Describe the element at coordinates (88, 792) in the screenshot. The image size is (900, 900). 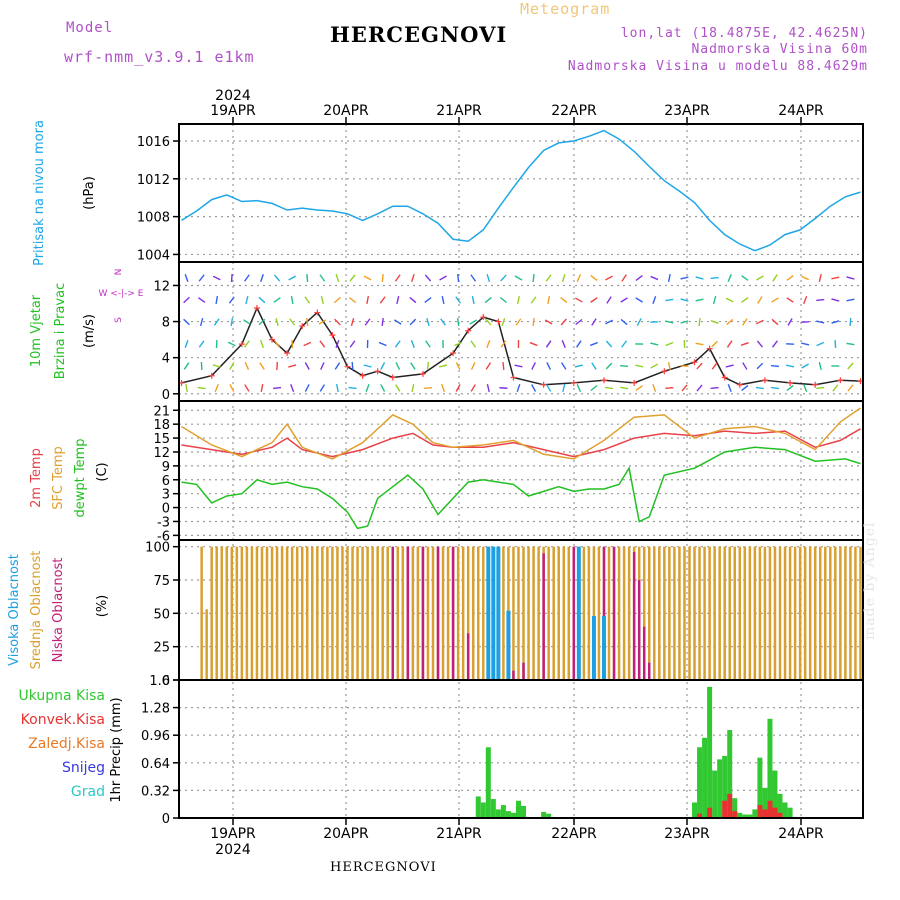
I see `precip-legend-4: Grad` at that location.